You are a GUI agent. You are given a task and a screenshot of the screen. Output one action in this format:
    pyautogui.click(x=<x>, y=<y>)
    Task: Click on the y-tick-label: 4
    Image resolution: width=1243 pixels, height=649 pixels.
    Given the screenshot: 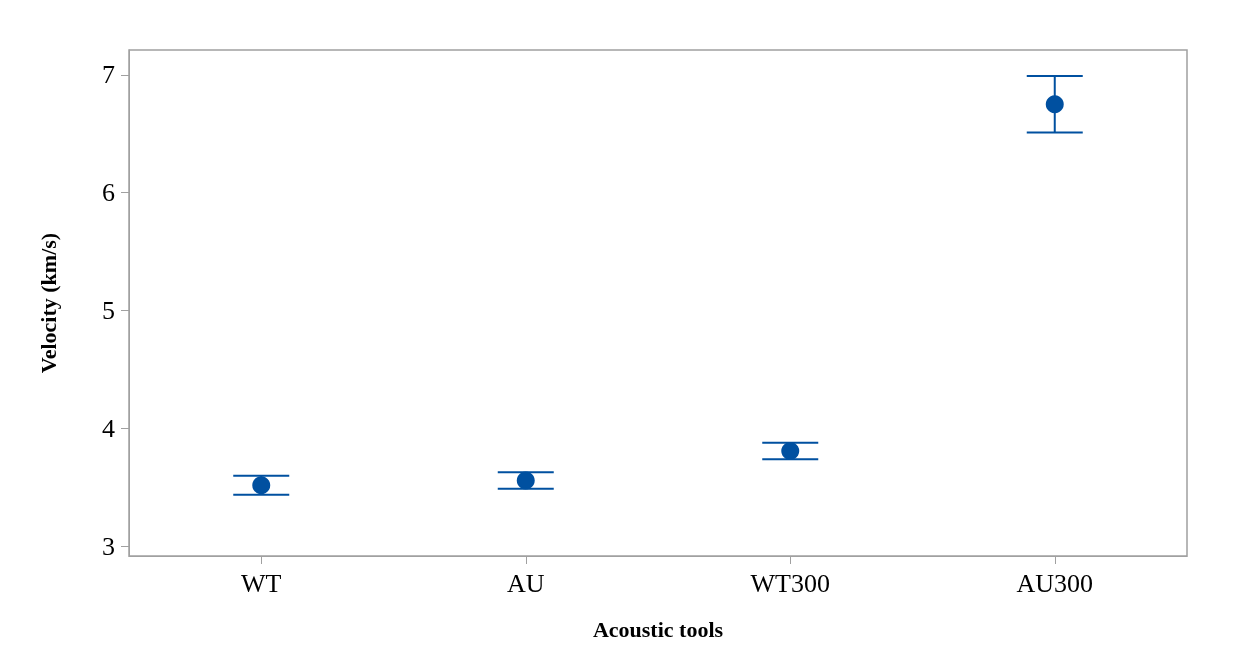 What is the action you would take?
    pyautogui.click(x=108, y=429)
    